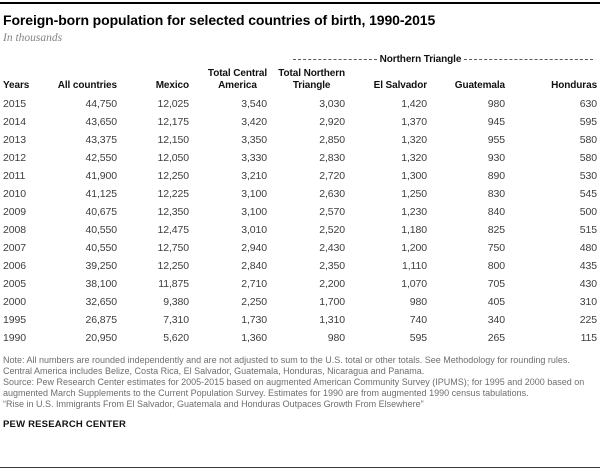 This screenshot has width=600, height=476. I want to click on value-cell: 530, so click(588, 176).